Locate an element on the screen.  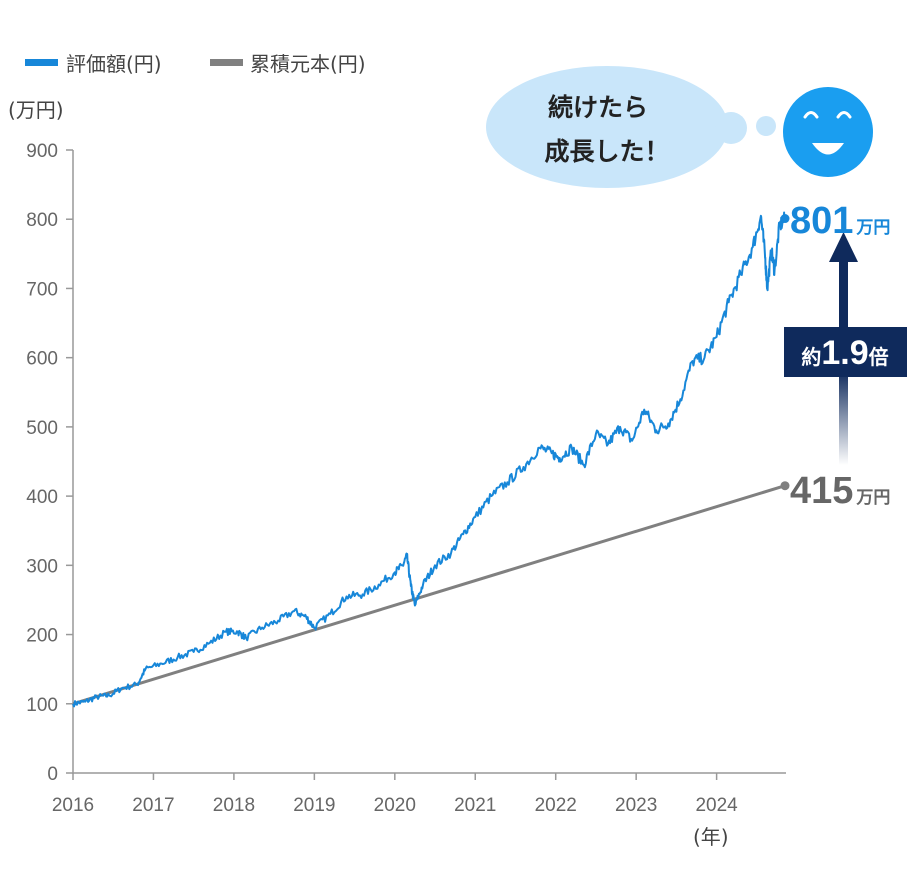
y-axis-unit: (万円) is located at coordinates (36, 110).